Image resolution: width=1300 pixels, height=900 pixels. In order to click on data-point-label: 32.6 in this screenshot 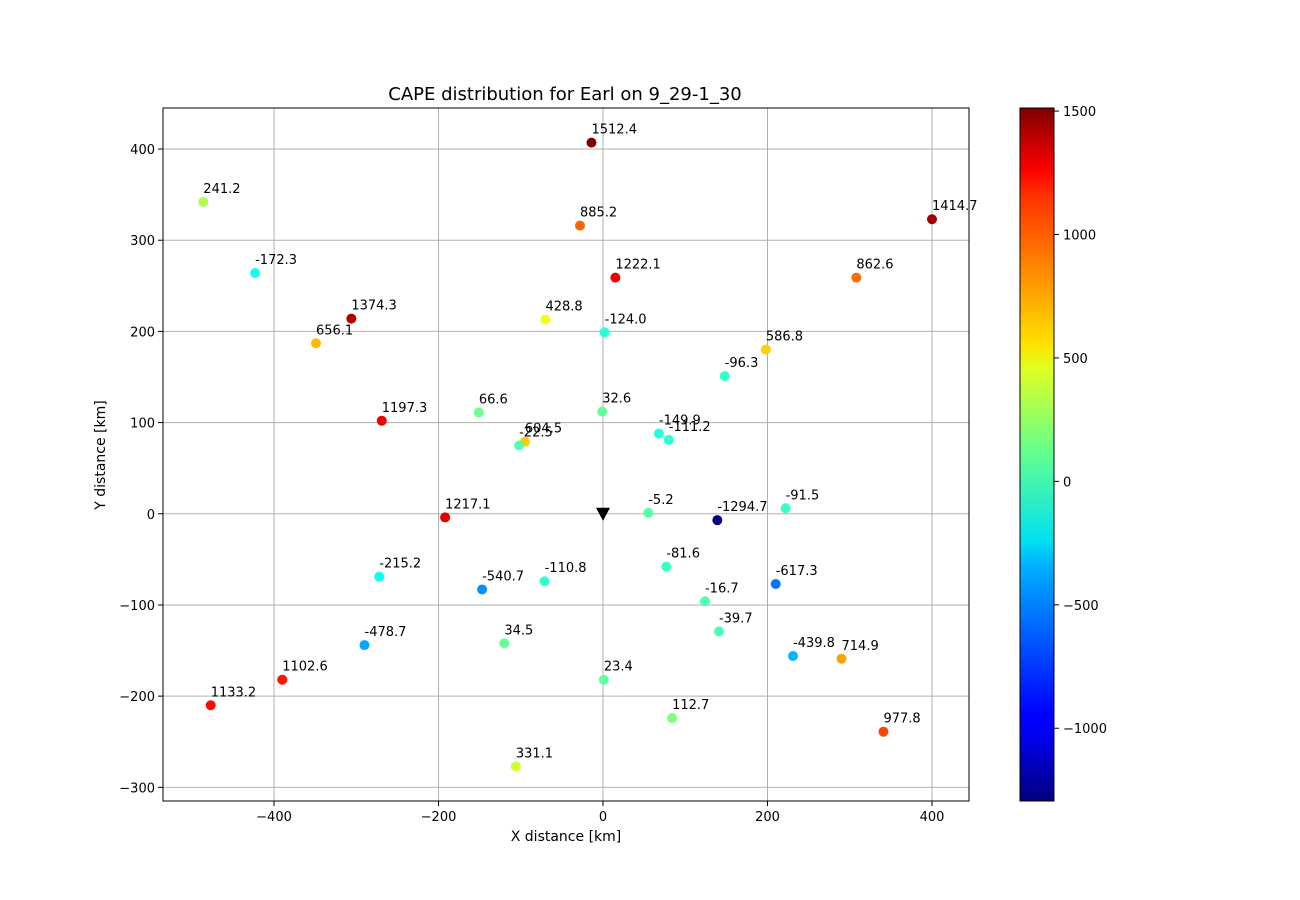, I will do `click(616, 399)`.